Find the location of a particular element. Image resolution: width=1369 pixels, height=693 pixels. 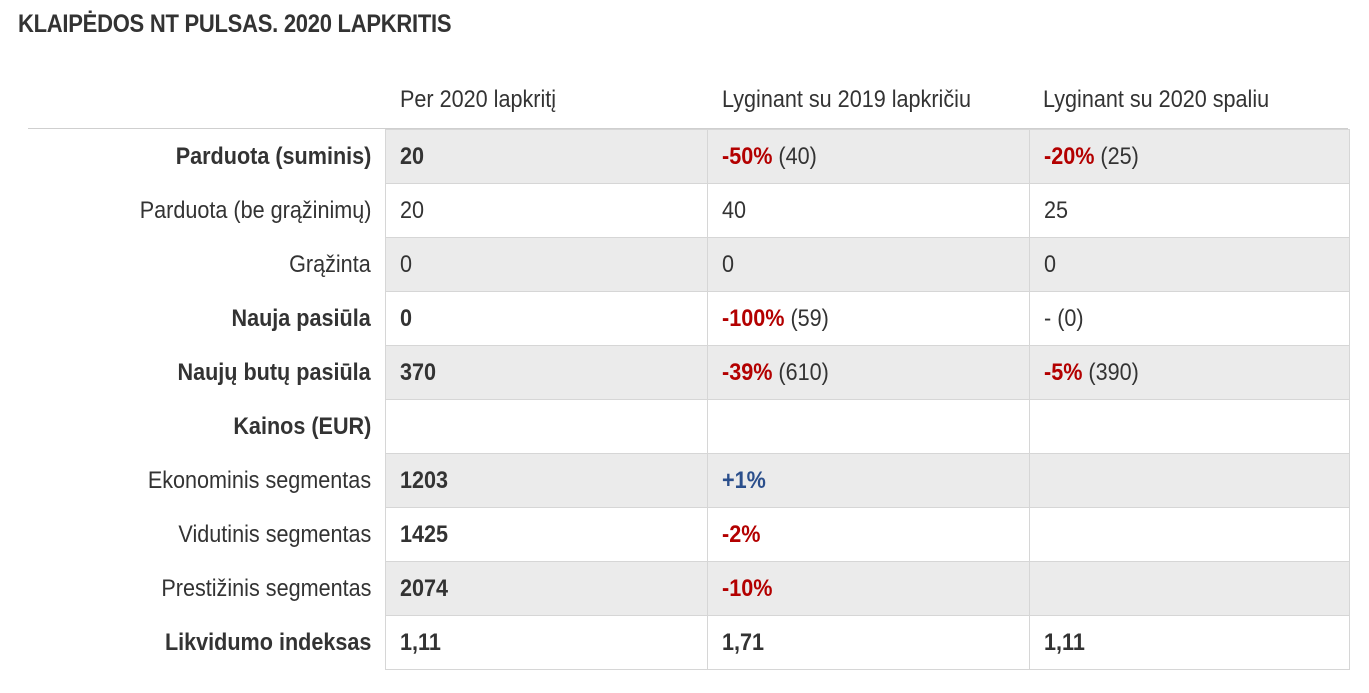

cell-reference-value: (390) is located at coordinates (1110, 372).